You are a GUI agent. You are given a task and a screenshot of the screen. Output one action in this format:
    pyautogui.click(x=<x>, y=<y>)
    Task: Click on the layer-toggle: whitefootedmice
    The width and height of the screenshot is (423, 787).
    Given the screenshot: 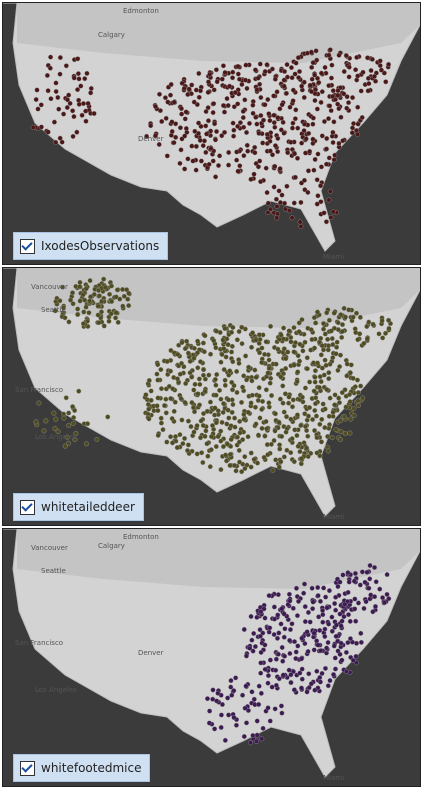 What is the action you would take?
    pyautogui.click(x=82, y=768)
    